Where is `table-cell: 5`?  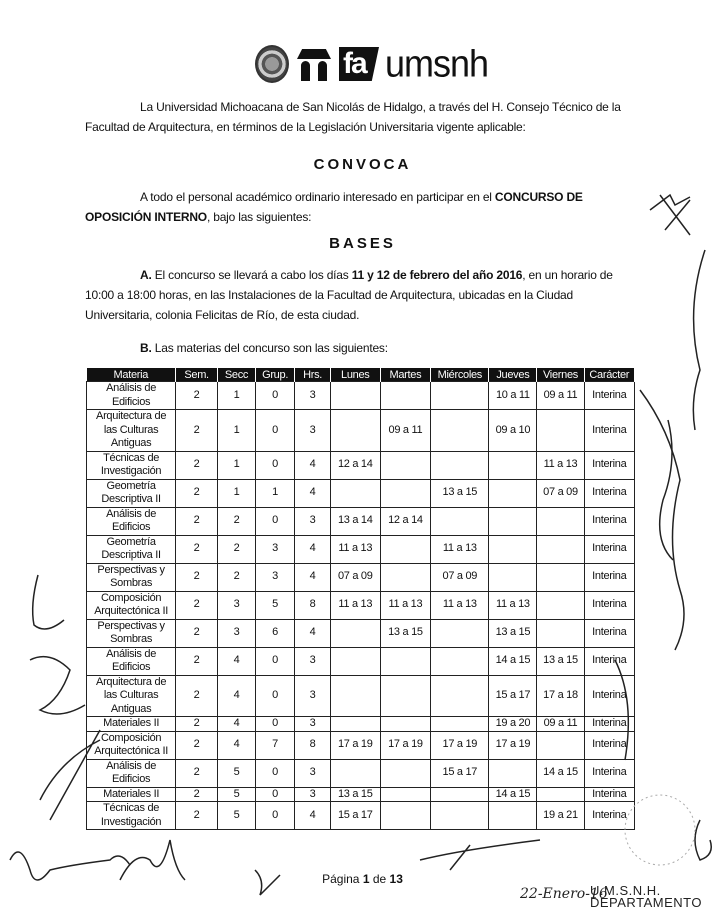
table-cell: 5 is located at coordinates (236, 815).